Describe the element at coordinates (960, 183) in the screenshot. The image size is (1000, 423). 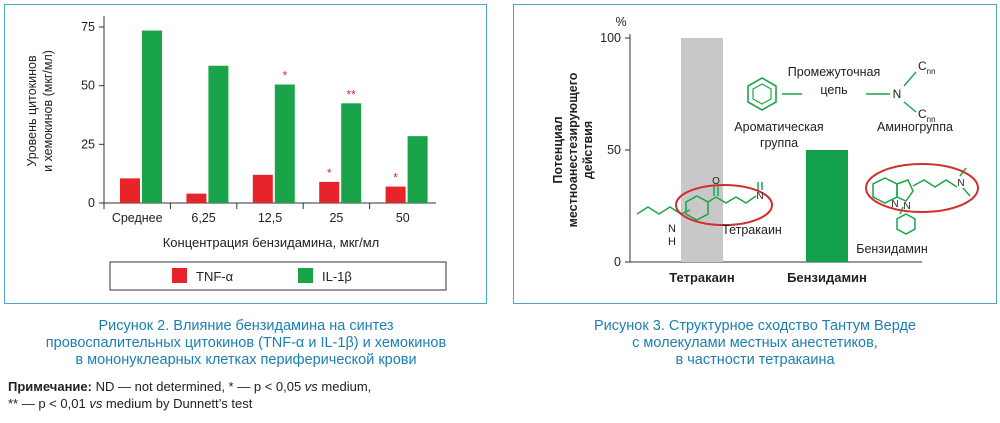
I see `label-benzydamine-n: N` at that location.